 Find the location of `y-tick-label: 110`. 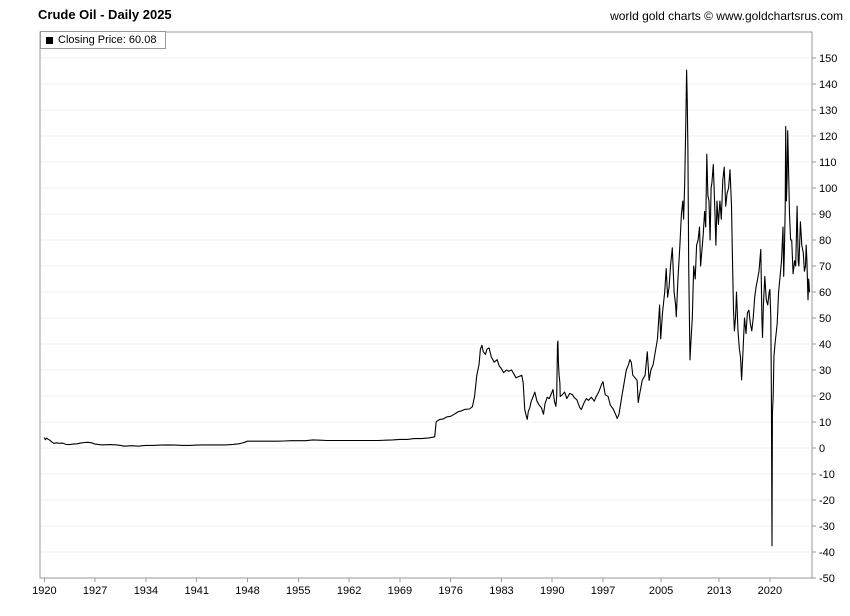

y-tick-label: 110 is located at coordinates (828, 163).